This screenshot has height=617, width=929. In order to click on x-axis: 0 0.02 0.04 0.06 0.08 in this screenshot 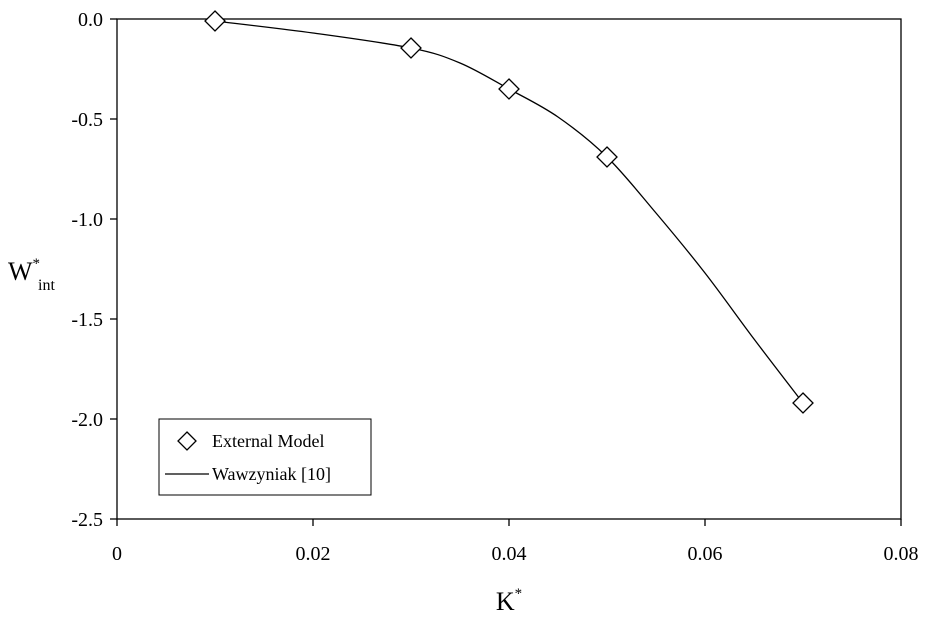, I will do `click(515, 542)`.